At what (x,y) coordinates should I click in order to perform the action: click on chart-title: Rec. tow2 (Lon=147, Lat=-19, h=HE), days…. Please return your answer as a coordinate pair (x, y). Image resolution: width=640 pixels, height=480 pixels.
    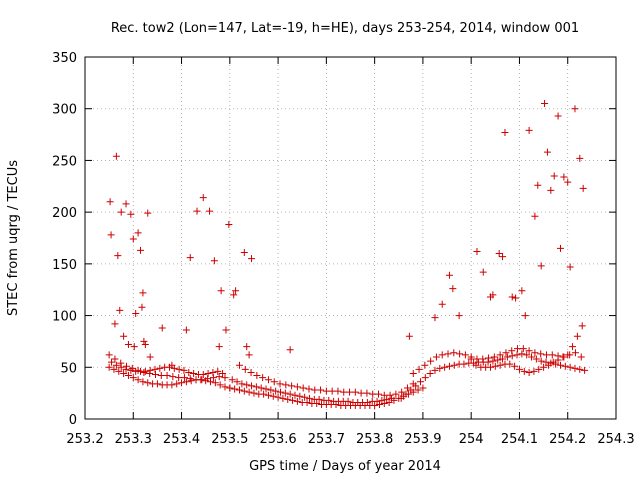
    Looking at the image, I should click on (345, 28).